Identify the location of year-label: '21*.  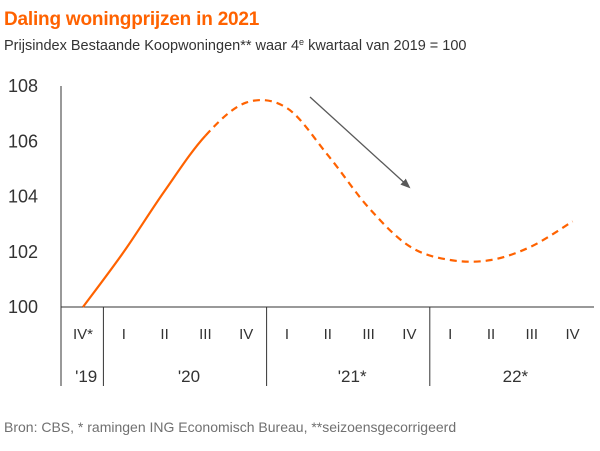
(352, 376).